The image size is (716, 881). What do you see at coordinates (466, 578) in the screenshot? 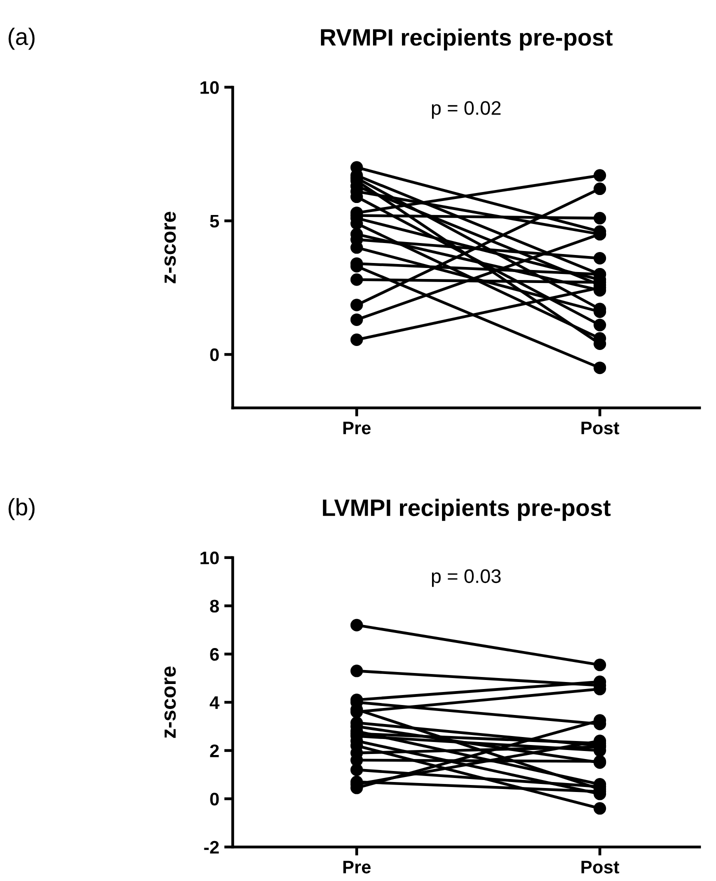
I see `annotation: p = 0.03` at bounding box center [466, 578].